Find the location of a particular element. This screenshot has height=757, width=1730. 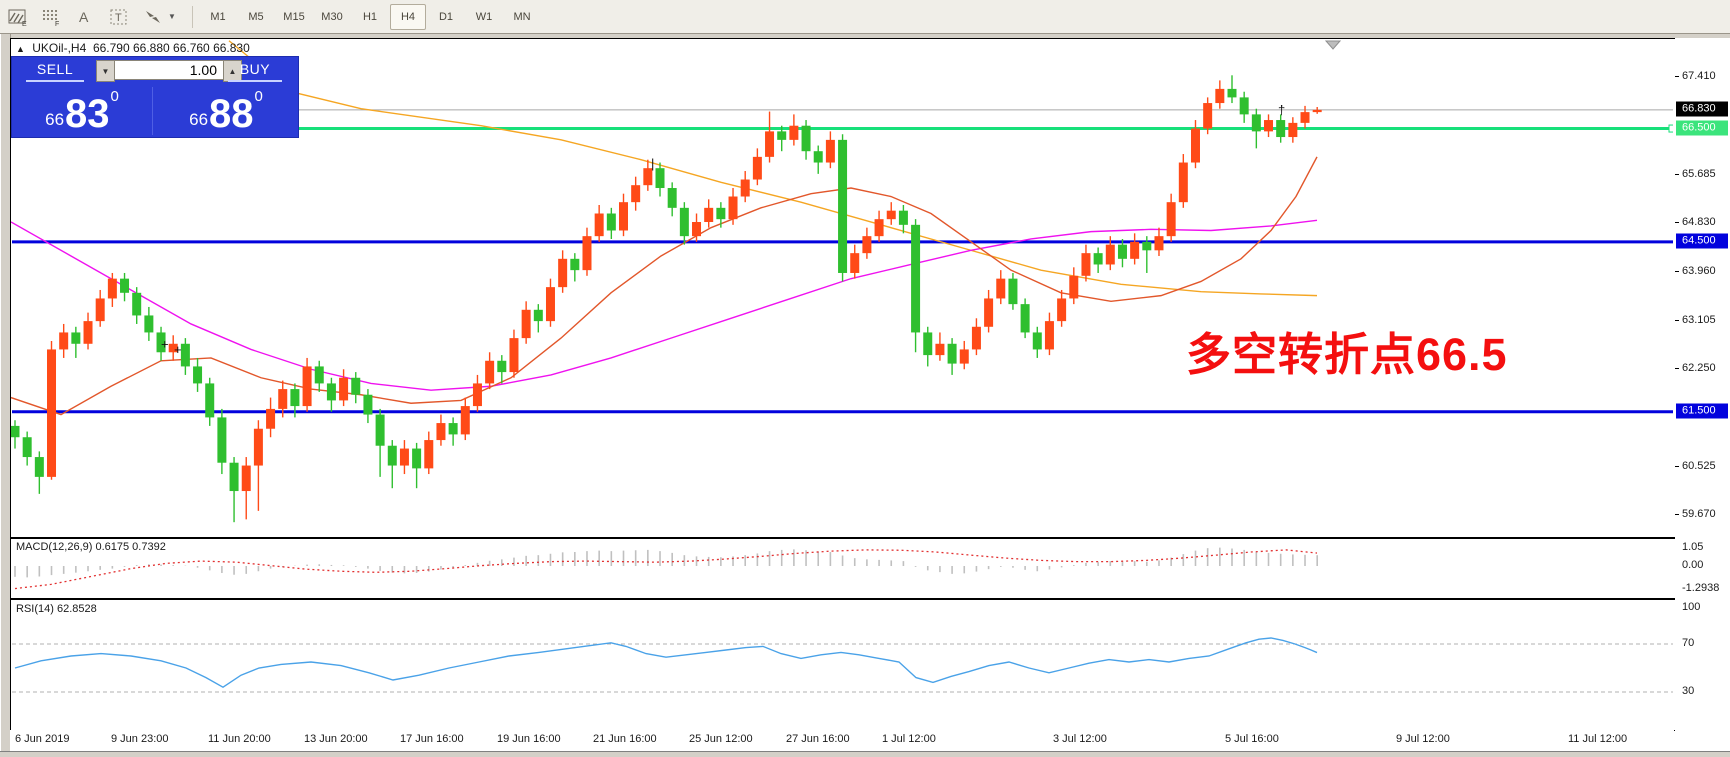

trade-marker: † is located at coordinates (1281, 109).